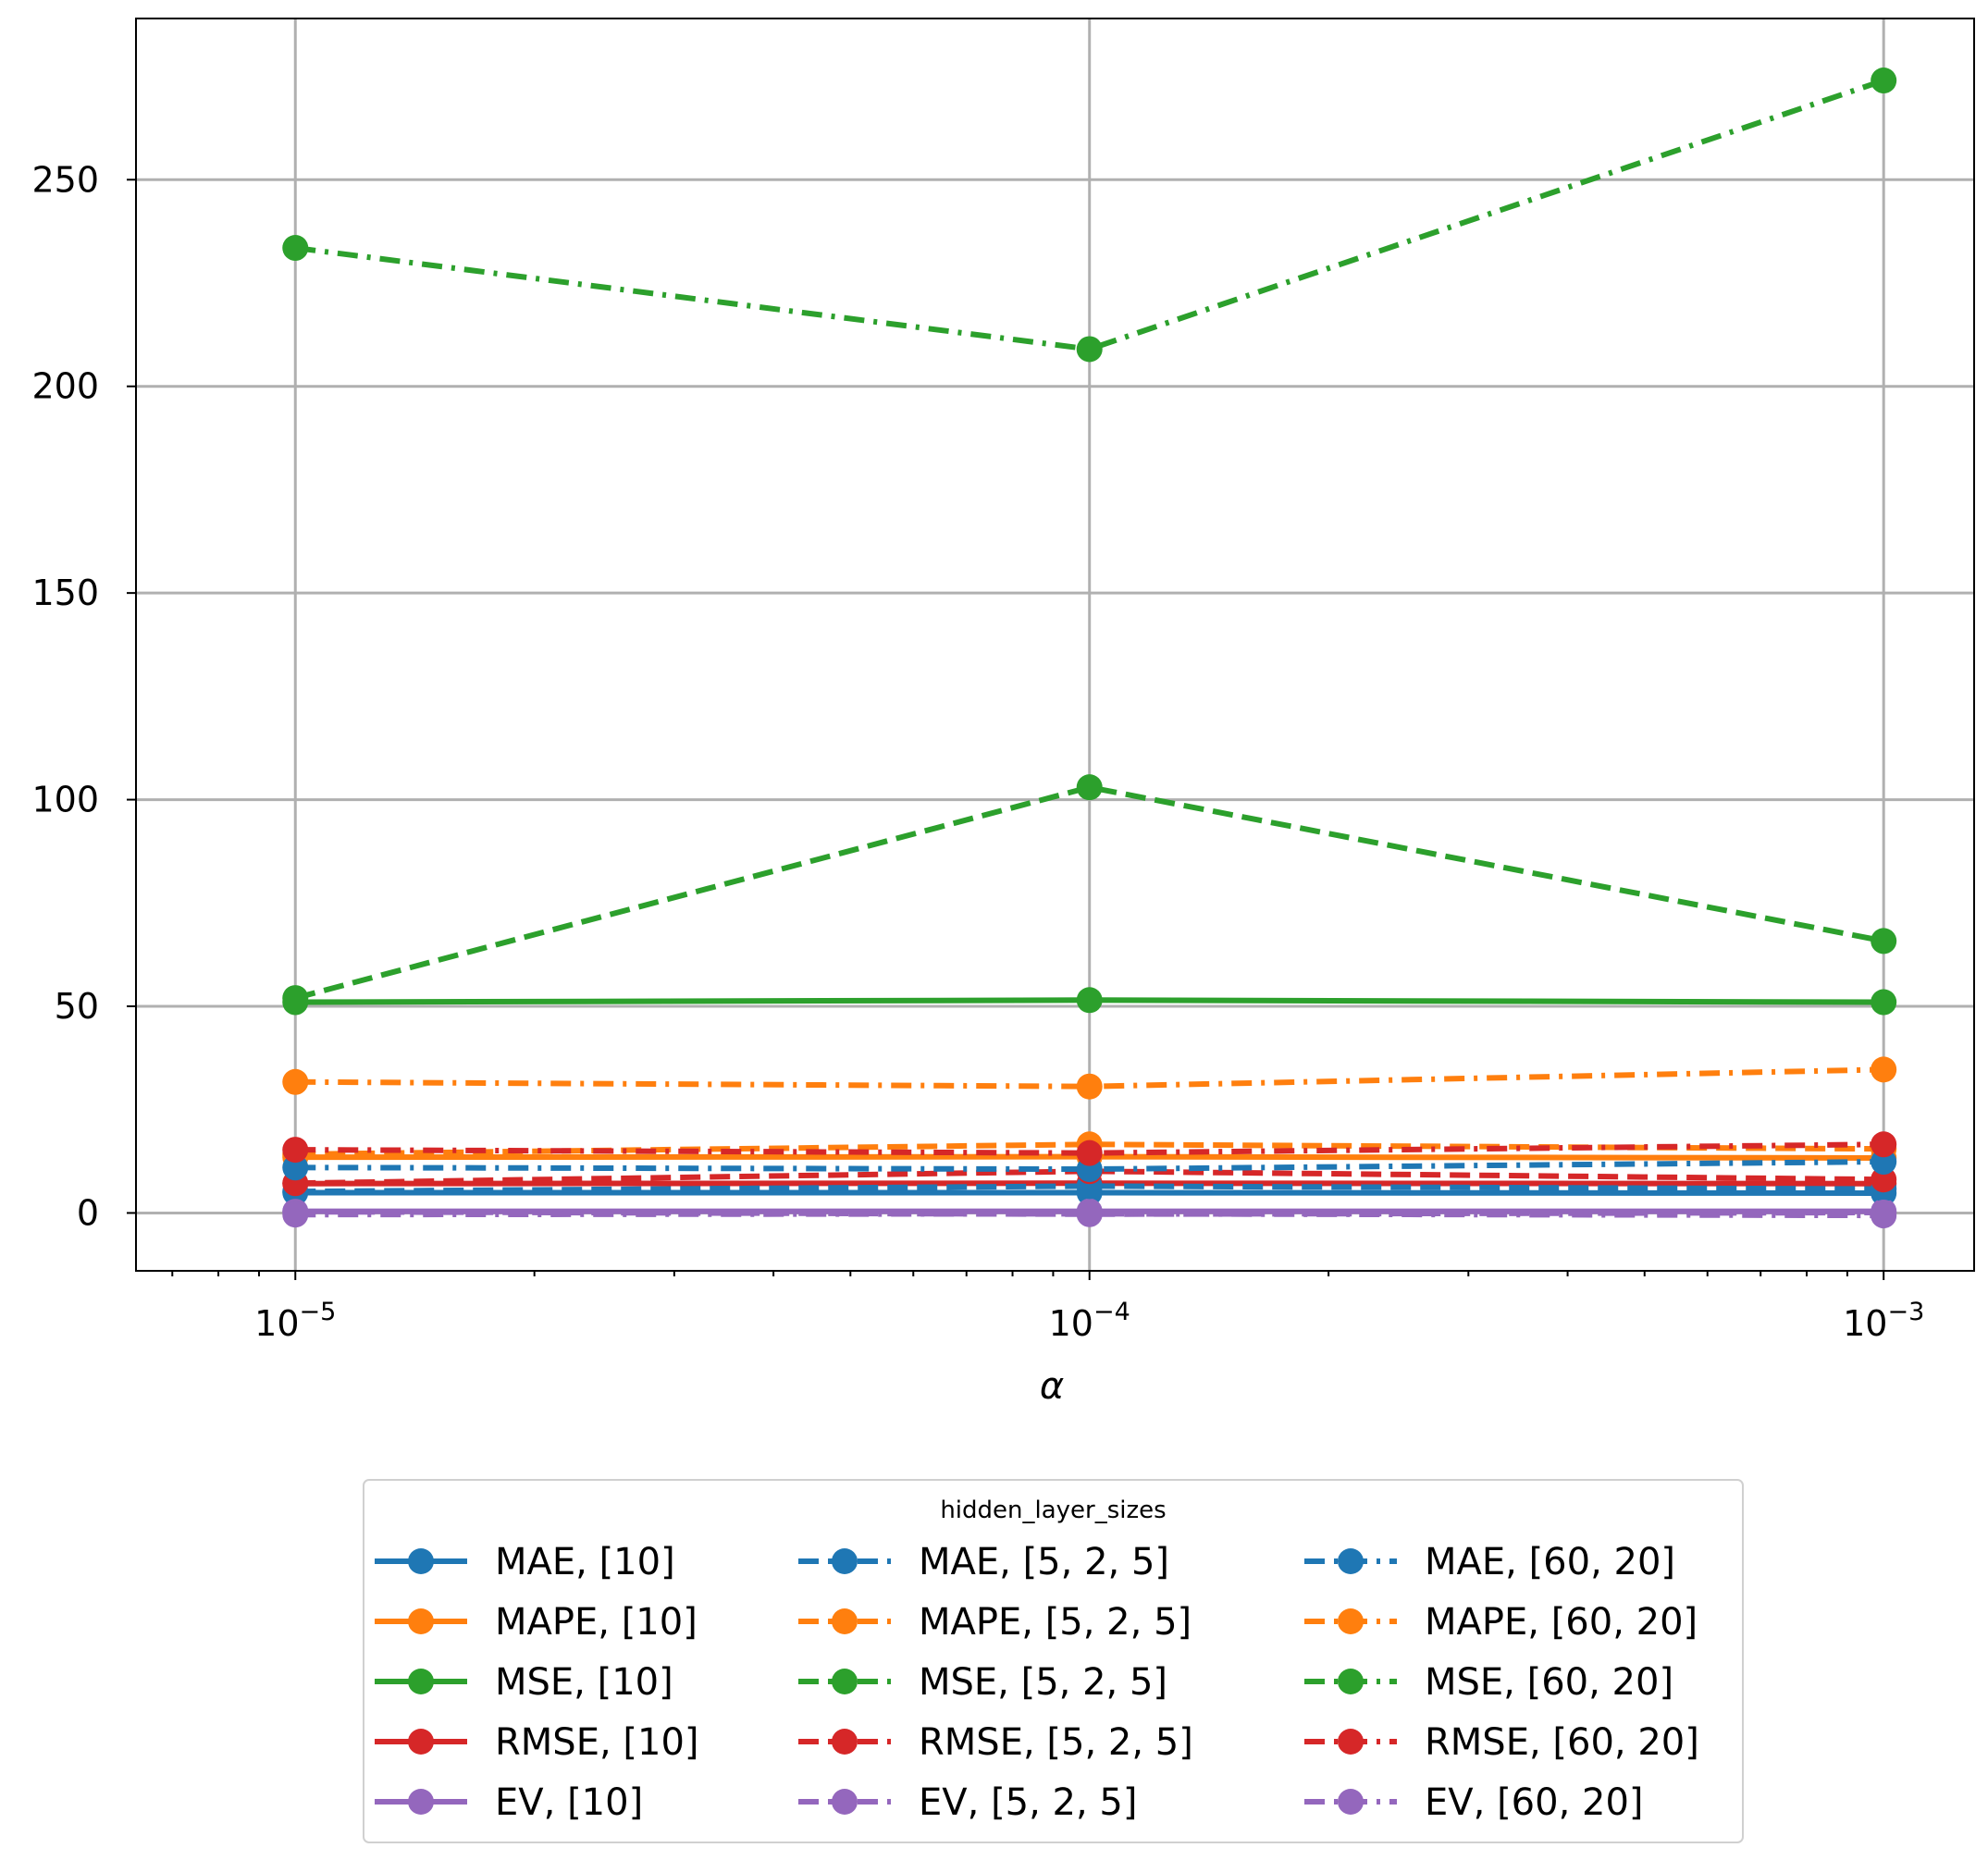  I want to click on legend-label: EV, [5, 2, 5], so click(1028, 1803).